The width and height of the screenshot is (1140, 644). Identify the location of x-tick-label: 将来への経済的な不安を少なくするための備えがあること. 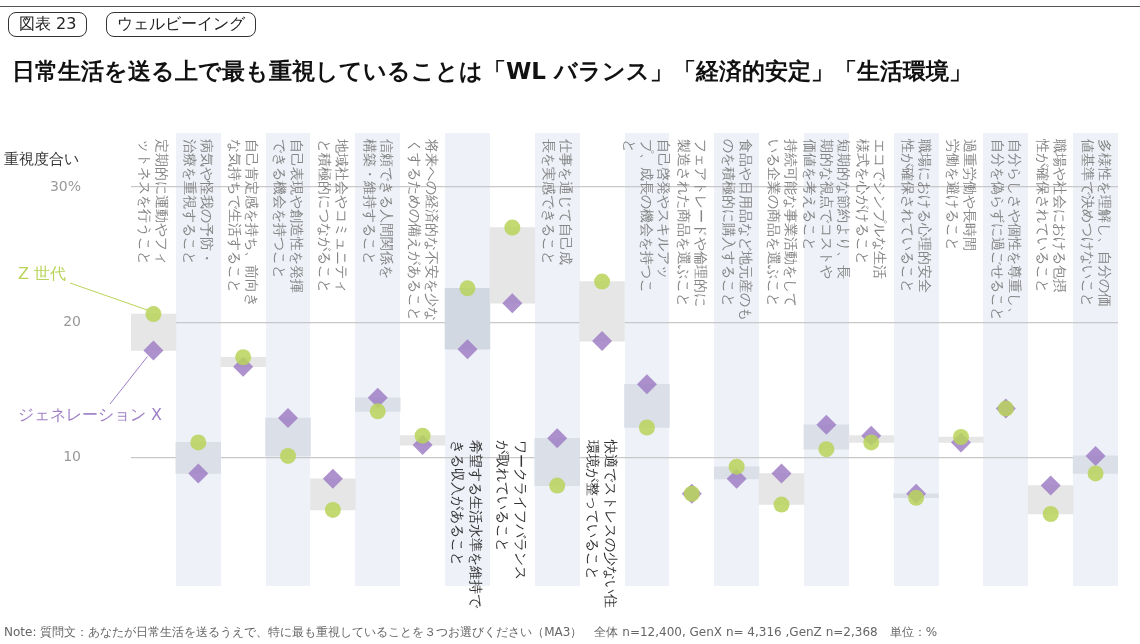
(422, 231).